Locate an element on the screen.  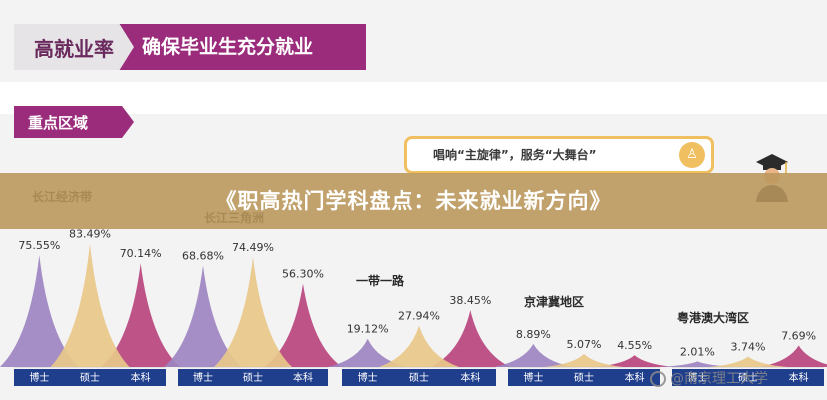
chart-title-4: 粤港澳大湾区 is located at coordinates (713, 317).